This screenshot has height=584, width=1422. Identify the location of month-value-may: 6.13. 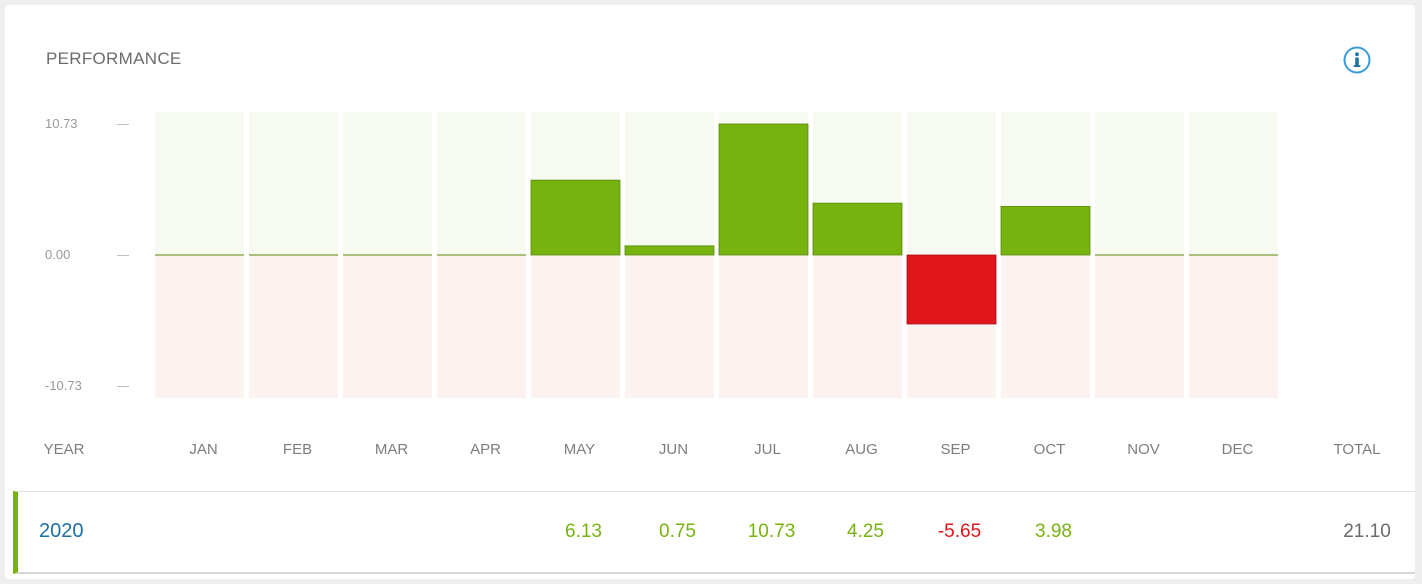
(583, 531).